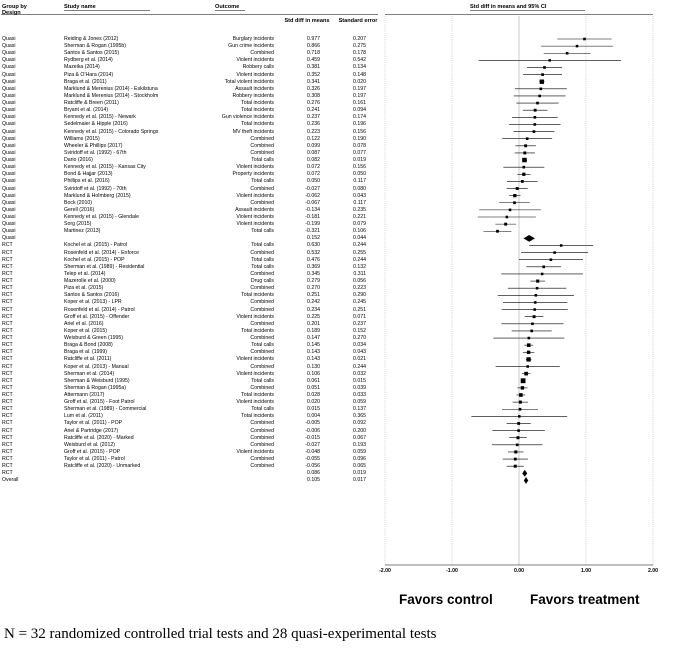 Image resolution: width=685 pixels, height=649 pixels. What do you see at coordinates (78, 160) in the screenshot?
I see `row-study: Dario (2016)` at bounding box center [78, 160].